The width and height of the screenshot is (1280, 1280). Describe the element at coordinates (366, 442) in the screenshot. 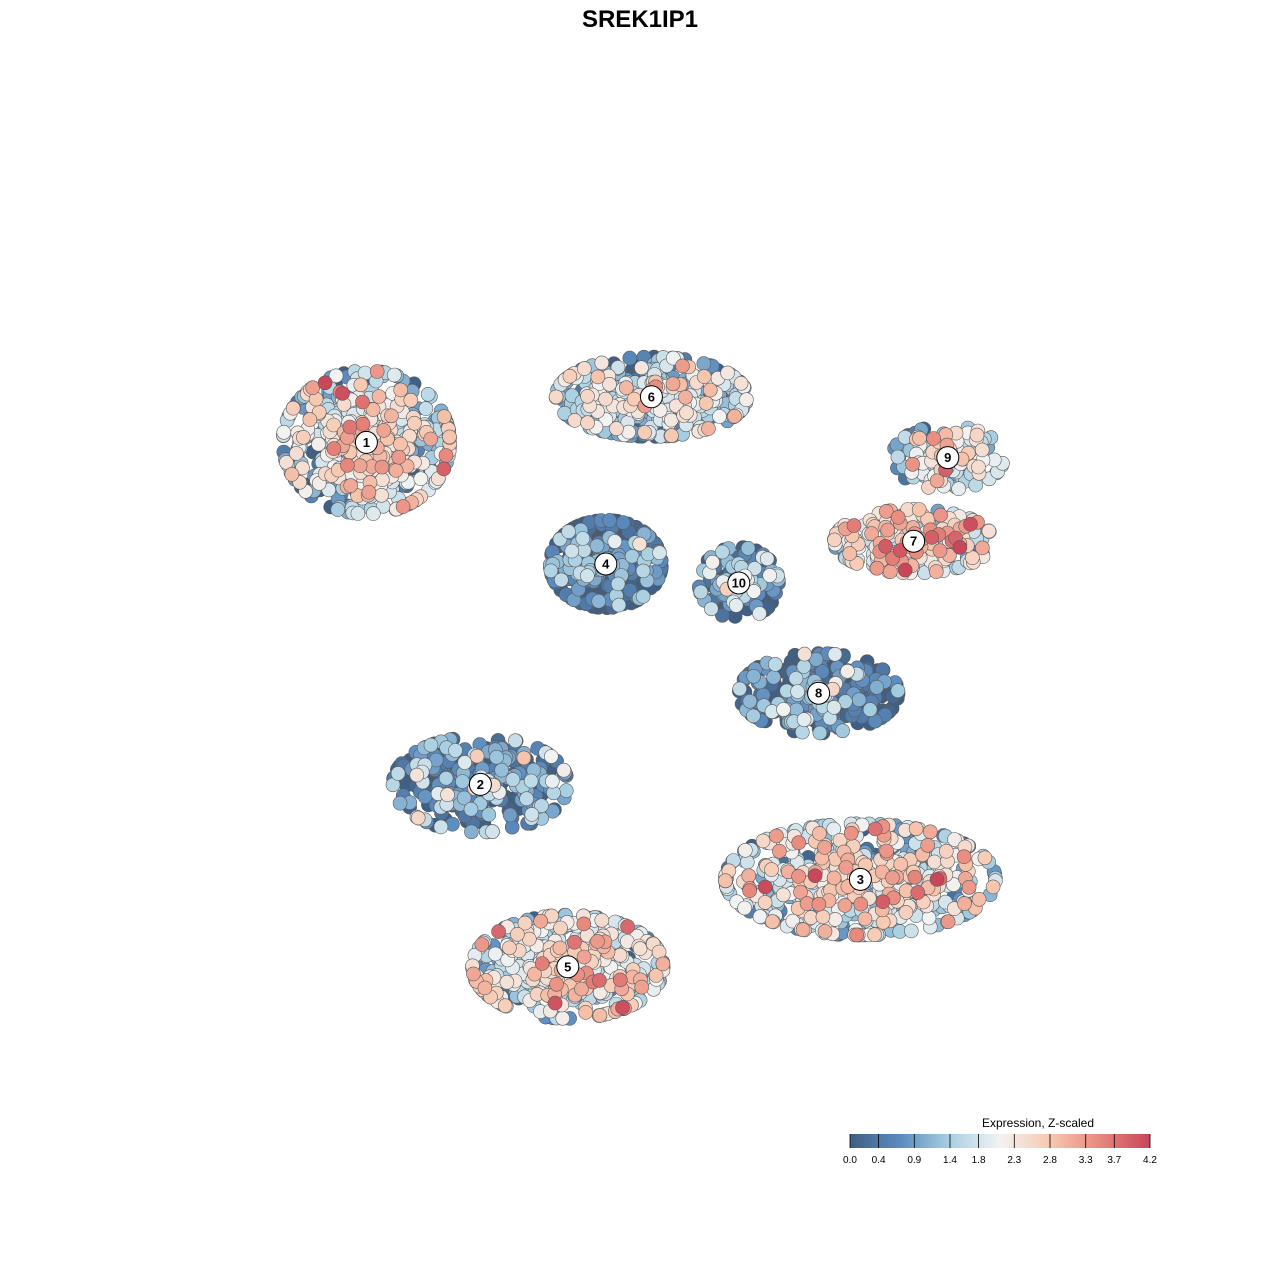

I see `cluster-label-text: 1` at that location.